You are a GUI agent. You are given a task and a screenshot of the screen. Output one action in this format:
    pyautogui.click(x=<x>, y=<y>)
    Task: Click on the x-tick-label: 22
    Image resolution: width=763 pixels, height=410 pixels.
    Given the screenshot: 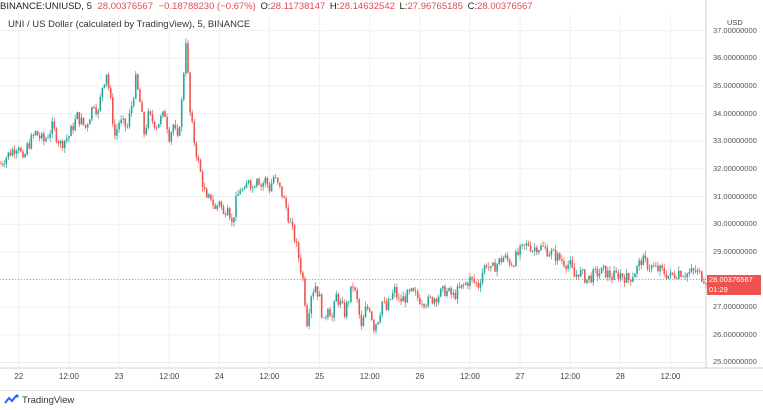 What is the action you would take?
    pyautogui.click(x=19, y=376)
    